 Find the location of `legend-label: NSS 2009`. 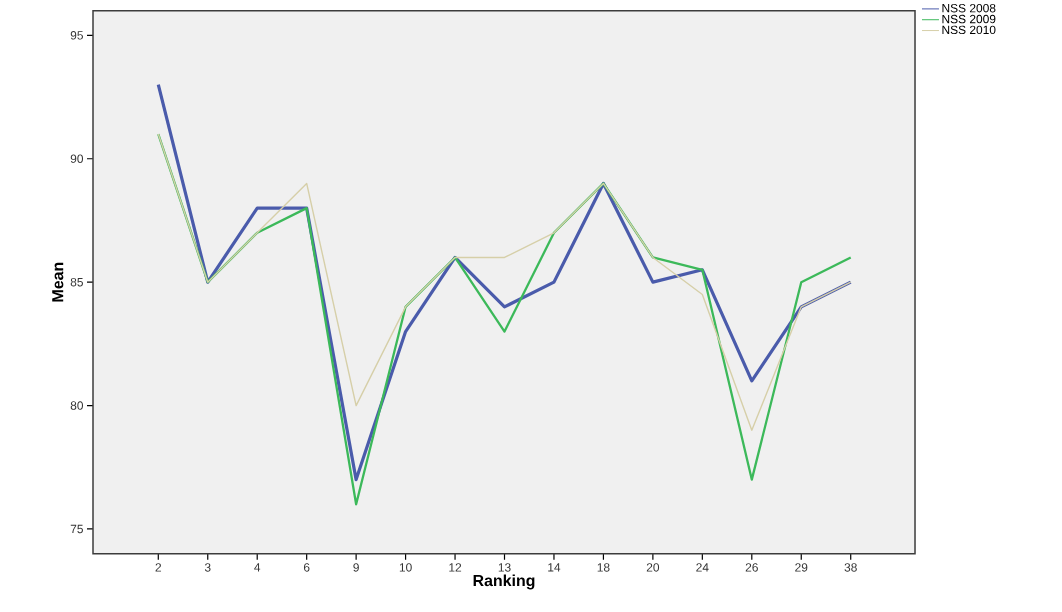

legend-label: NSS 2009 is located at coordinates (969, 19).